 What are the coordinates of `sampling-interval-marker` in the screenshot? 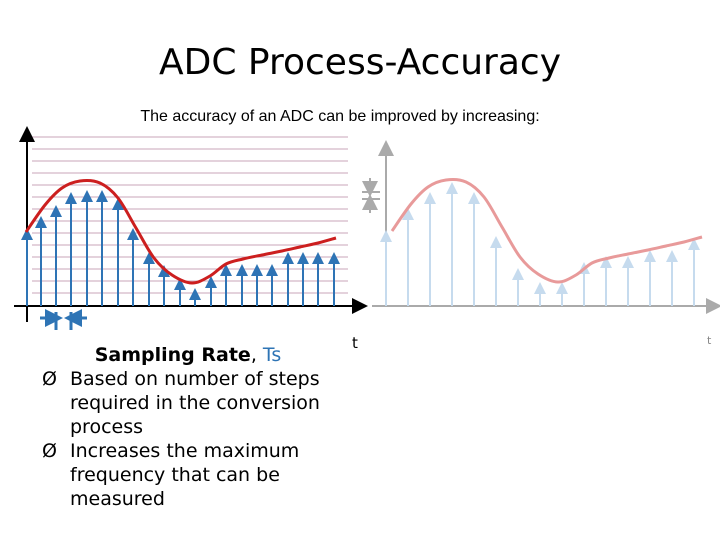 It's located at (63, 319).